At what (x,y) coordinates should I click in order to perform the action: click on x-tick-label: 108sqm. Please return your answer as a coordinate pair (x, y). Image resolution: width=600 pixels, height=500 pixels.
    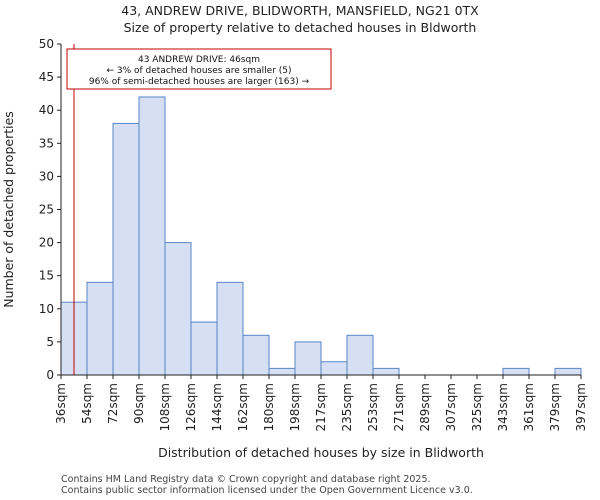
    Looking at the image, I should click on (165, 407).